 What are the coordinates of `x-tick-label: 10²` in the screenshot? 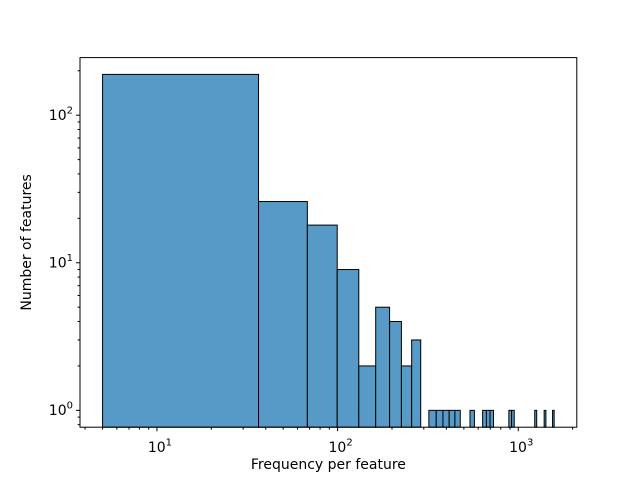 It's located at (341, 447).